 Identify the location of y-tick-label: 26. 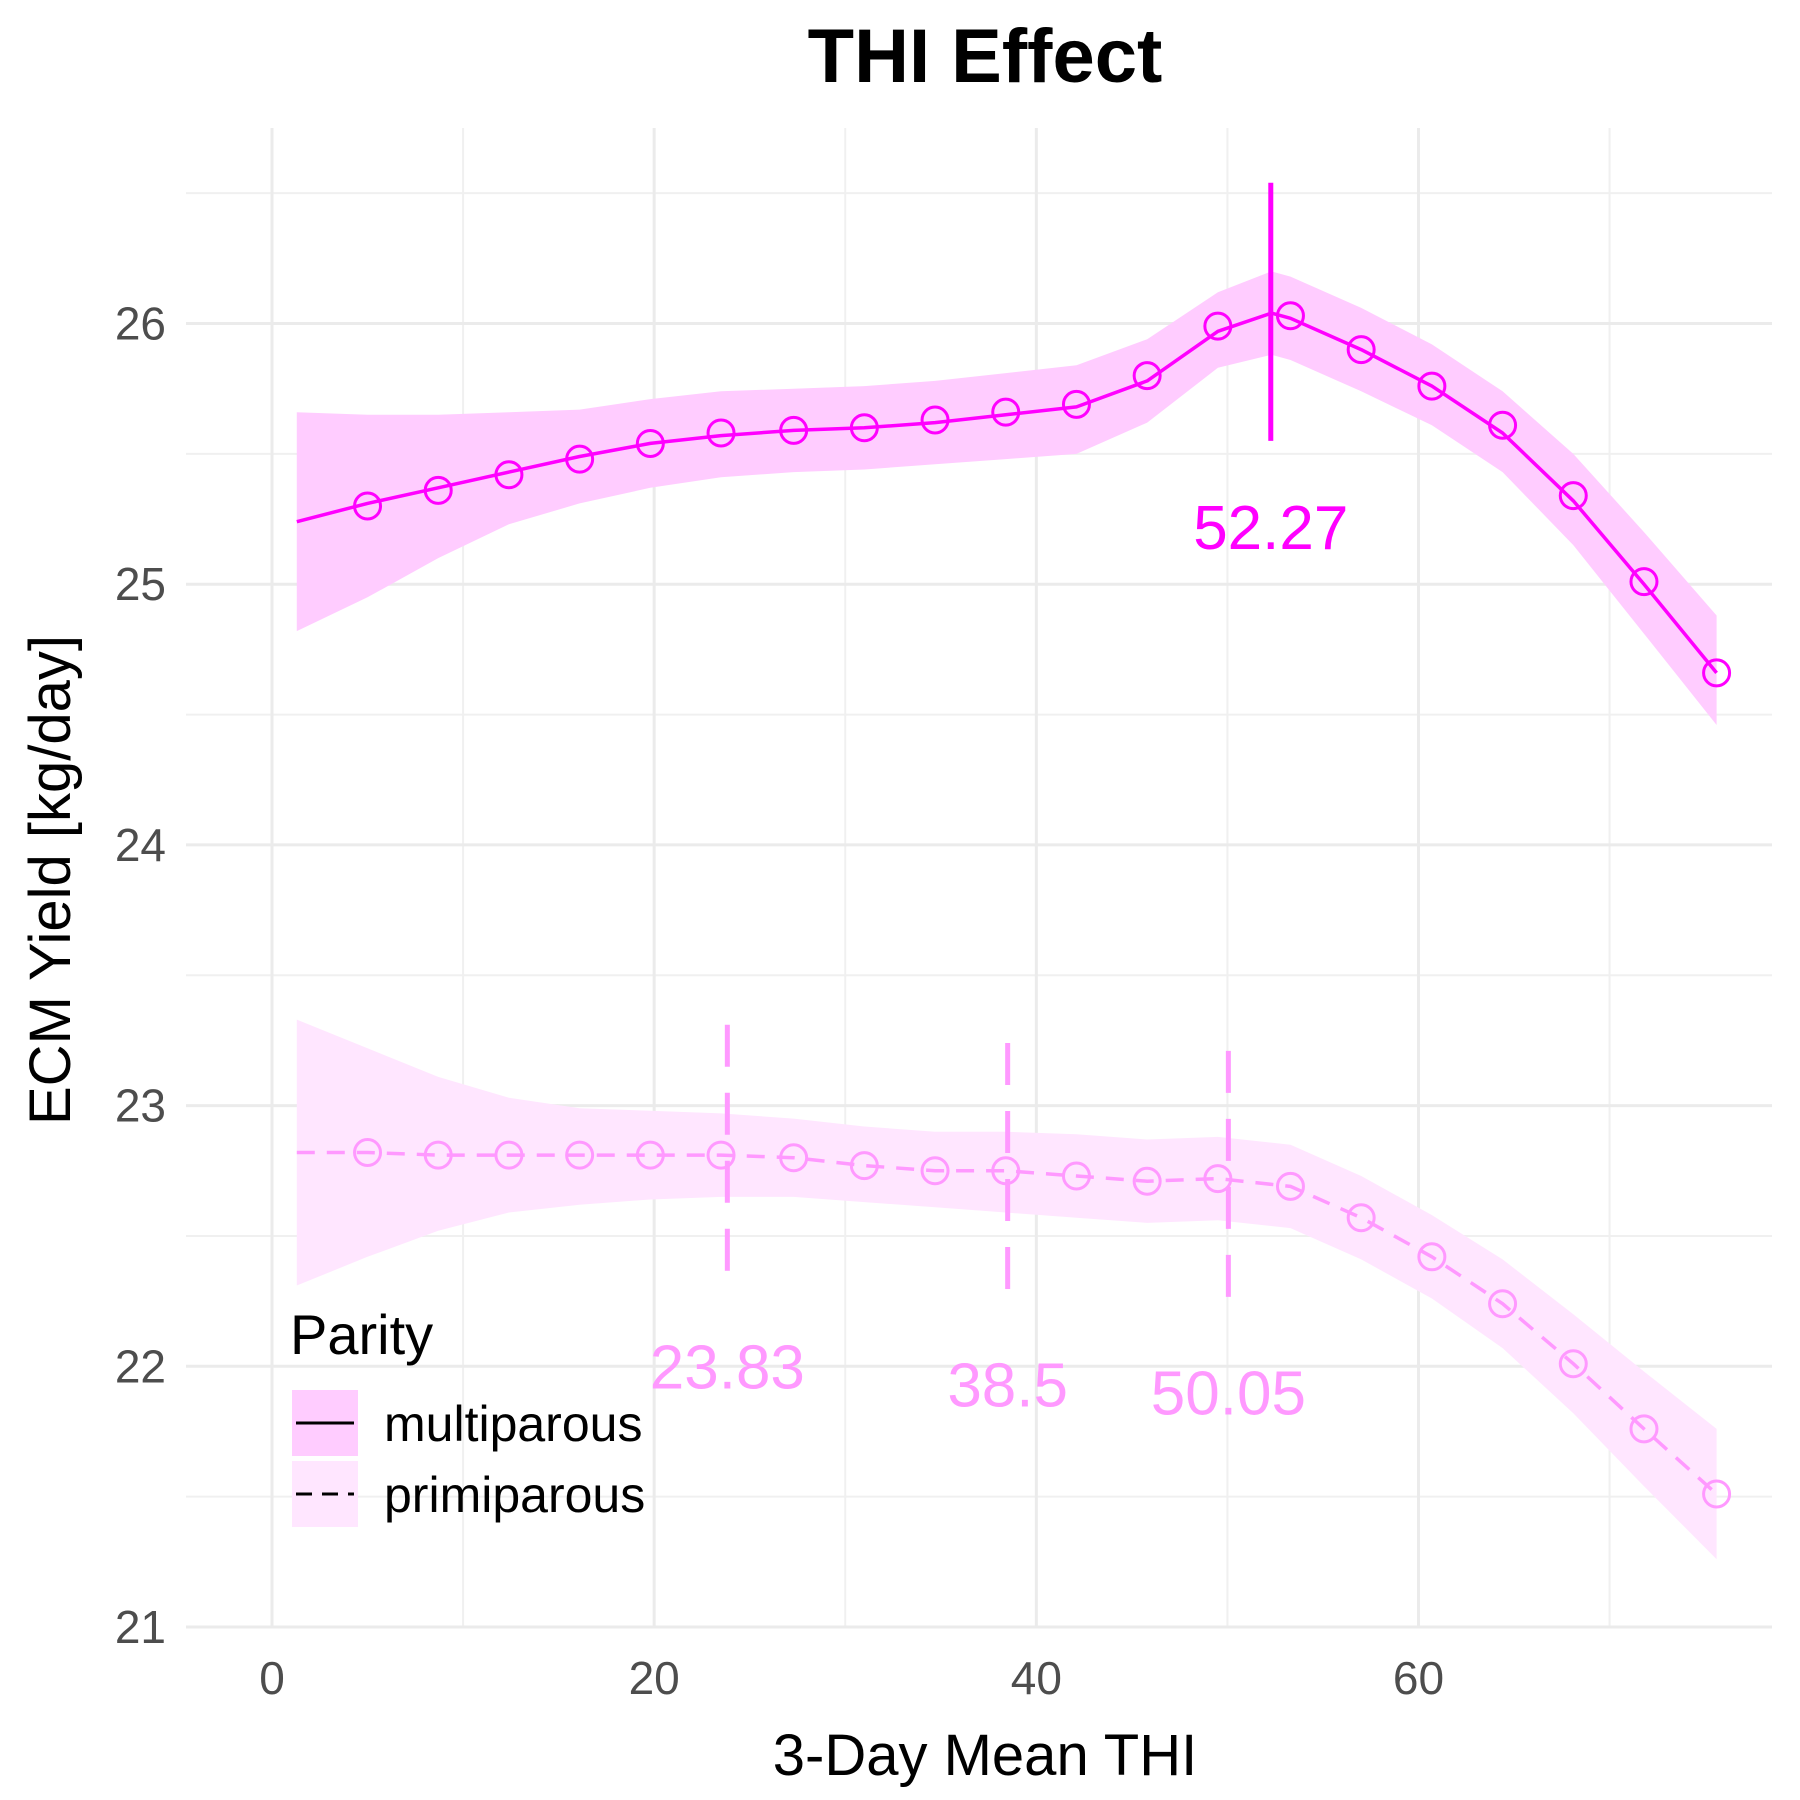
(140, 324).